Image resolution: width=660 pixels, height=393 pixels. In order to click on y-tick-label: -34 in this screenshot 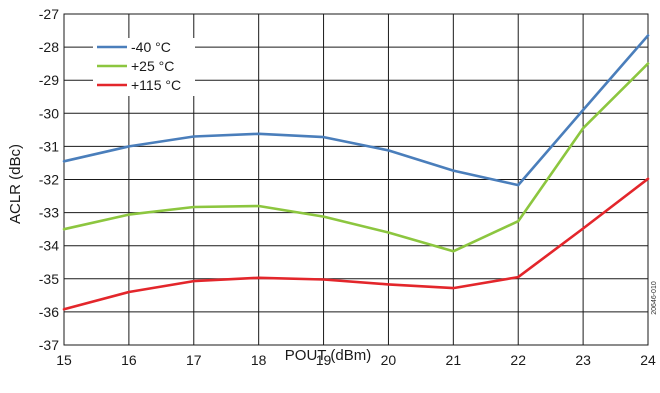, I will do `click(49, 246)`.